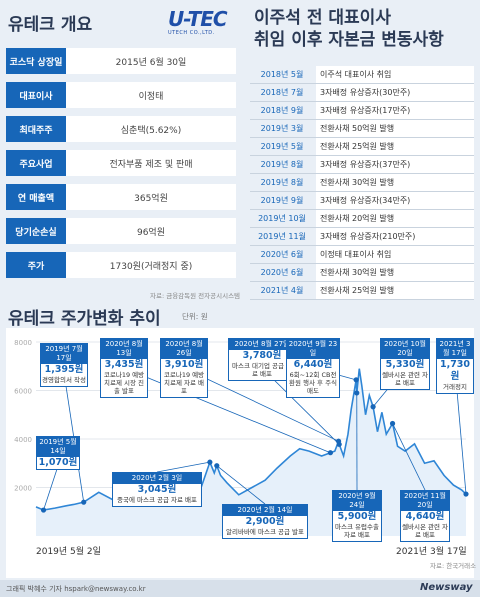 The width and height of the screenshot is (480, 597). Describe the element at coordinates (195, 296) in the screenshot. I see `overview-source: 자료: 금융감독원 전자공시시스템` at that location.